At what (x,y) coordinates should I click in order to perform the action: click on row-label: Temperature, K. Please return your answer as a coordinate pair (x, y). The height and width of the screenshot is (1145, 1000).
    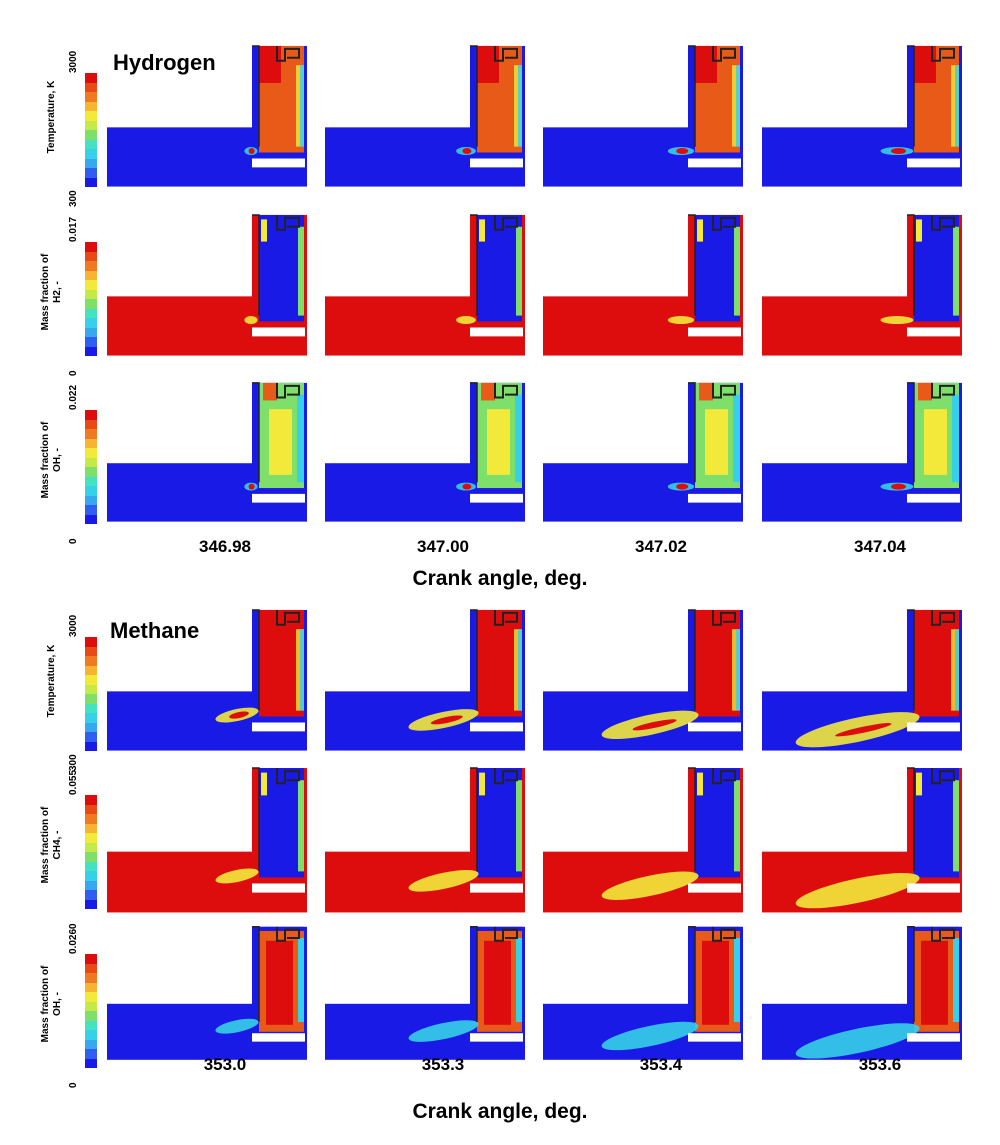
    Looking at the image, I should click on (51, 117).